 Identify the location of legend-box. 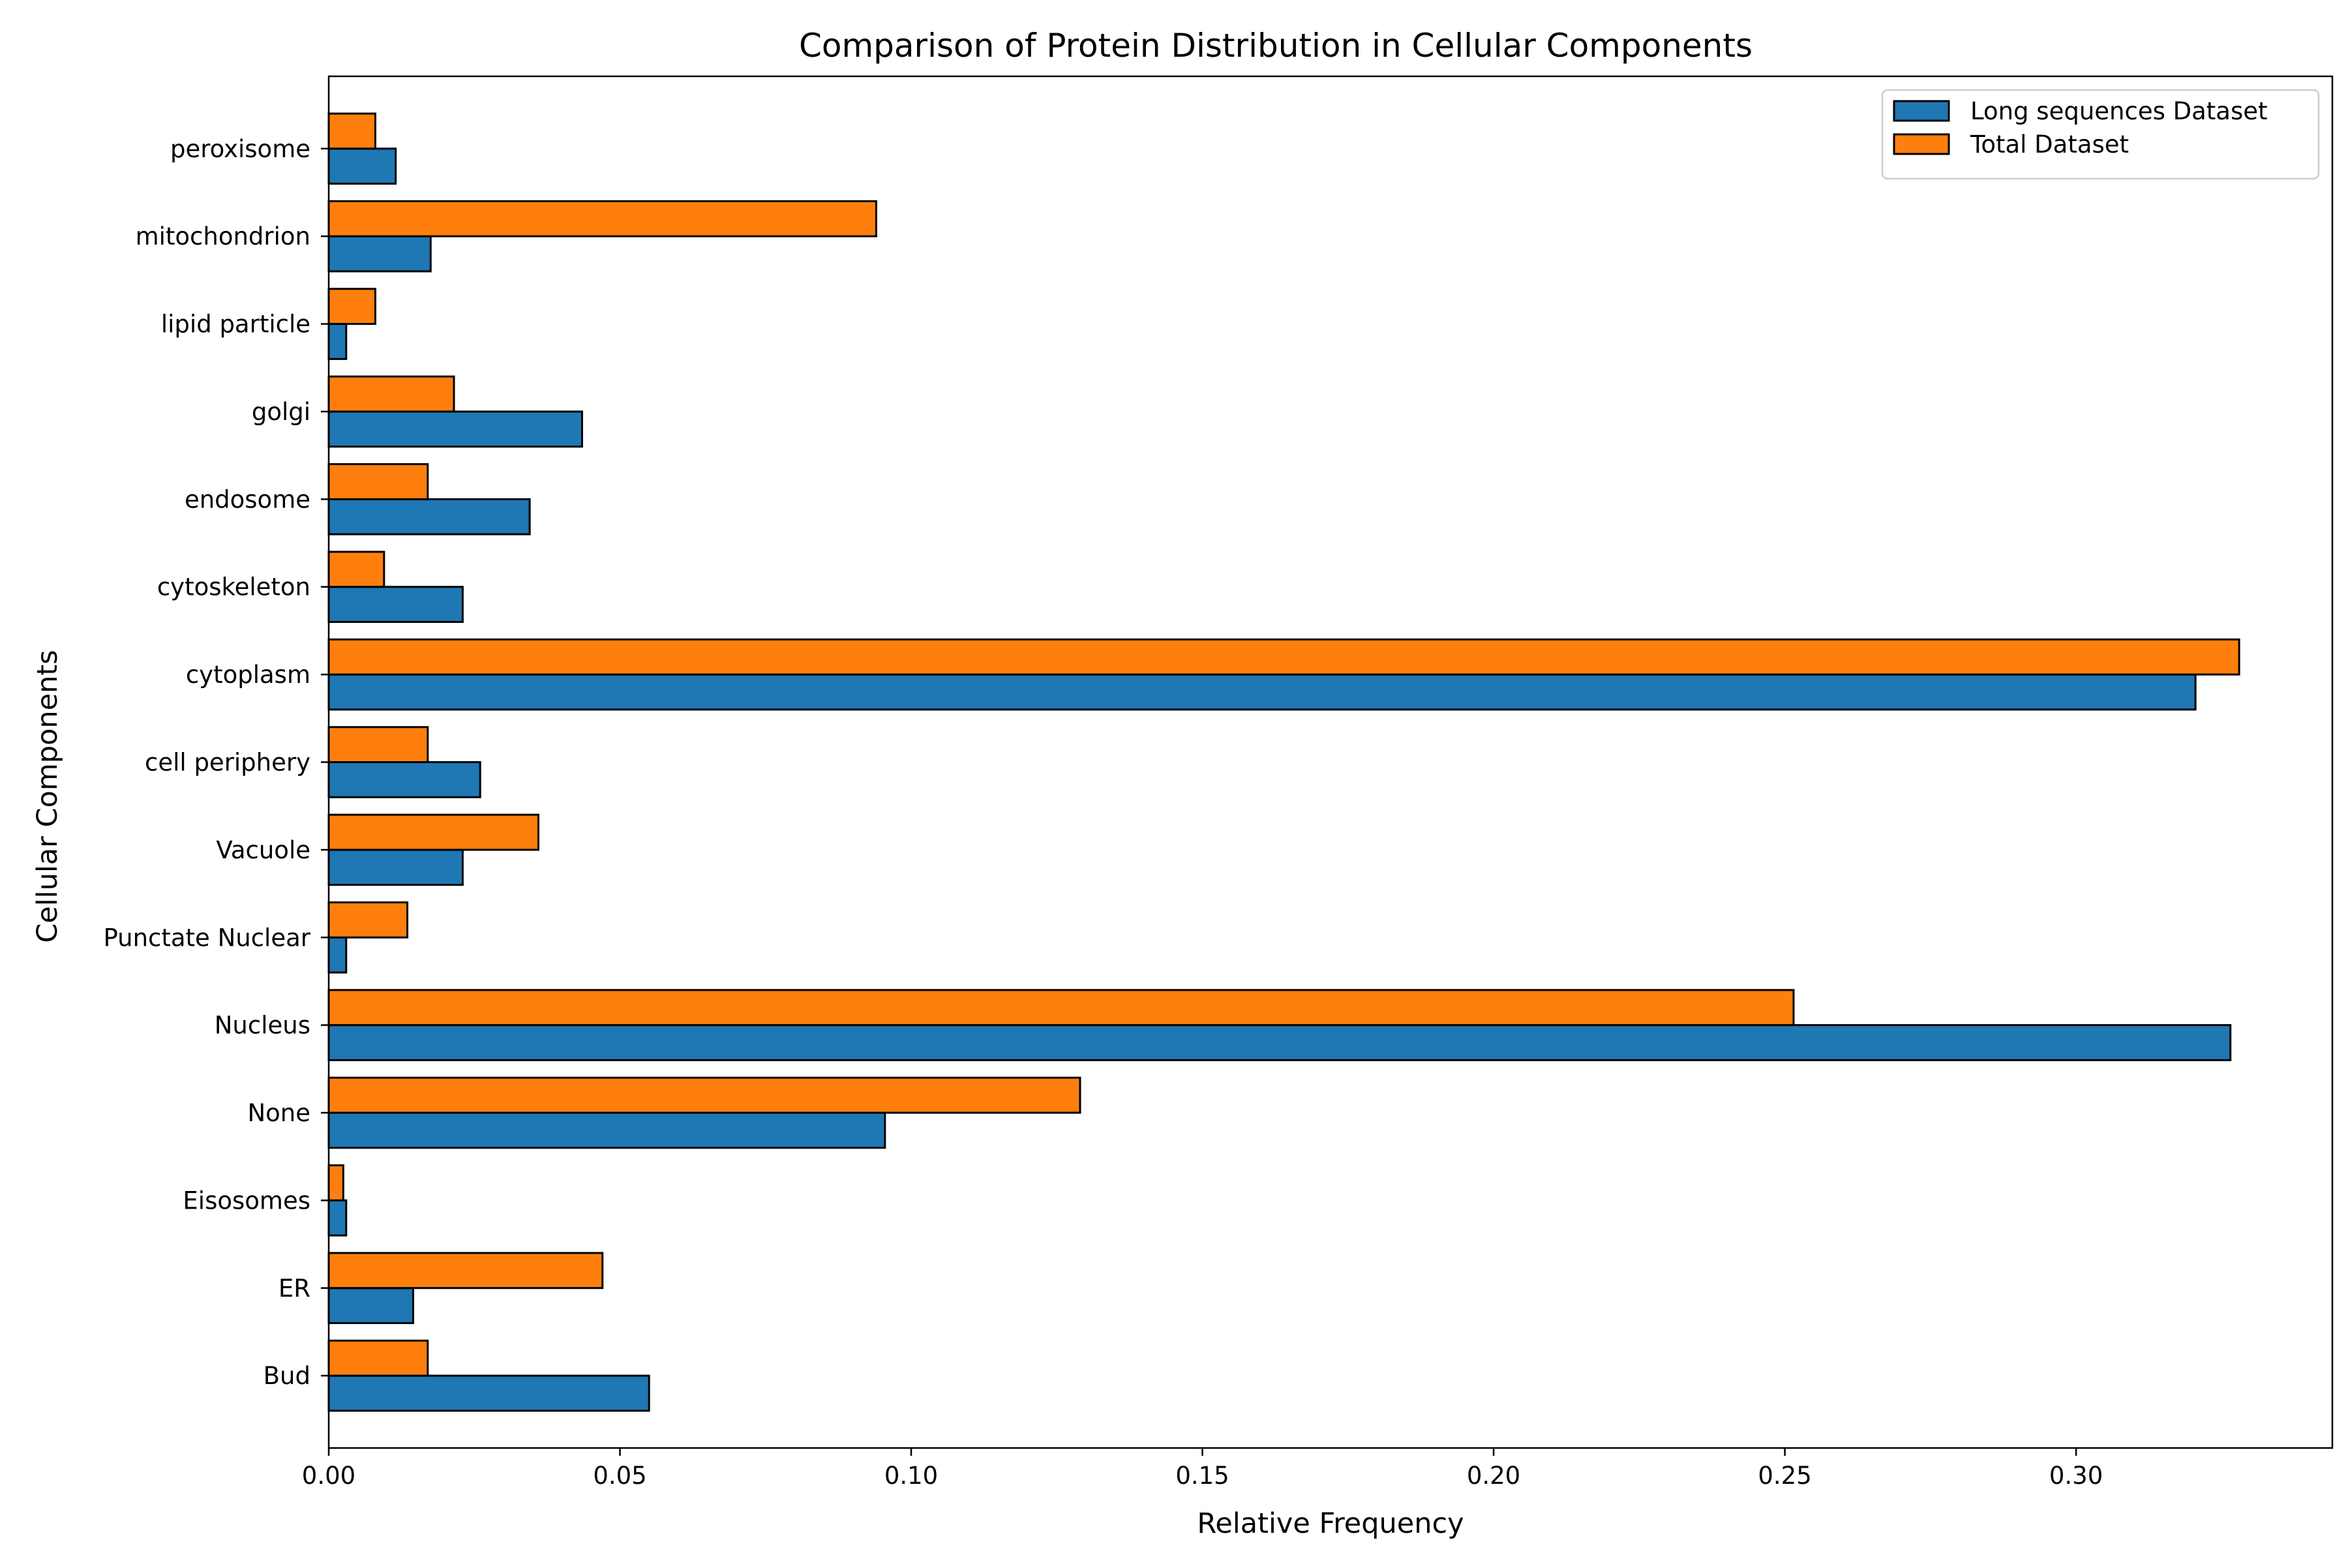
(2100, 134).